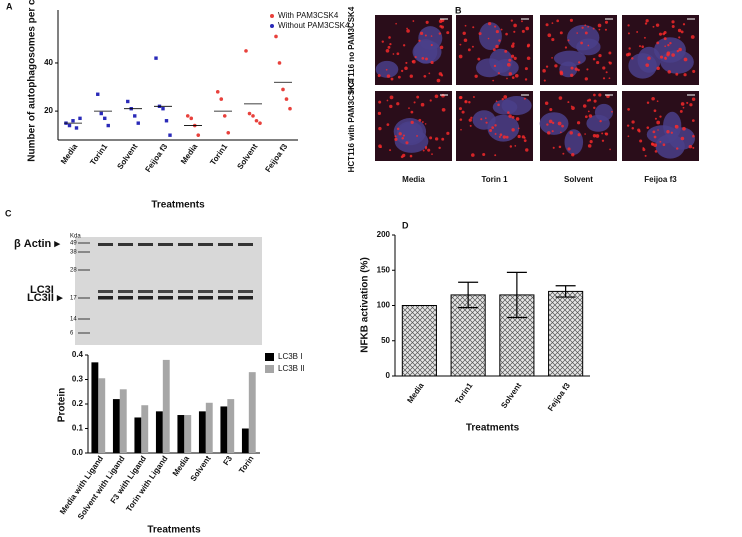  What do you see at coordinates (384, 269) in the screenshot?
I see `y-tick-label: 150` at bounding box center [384, 269].